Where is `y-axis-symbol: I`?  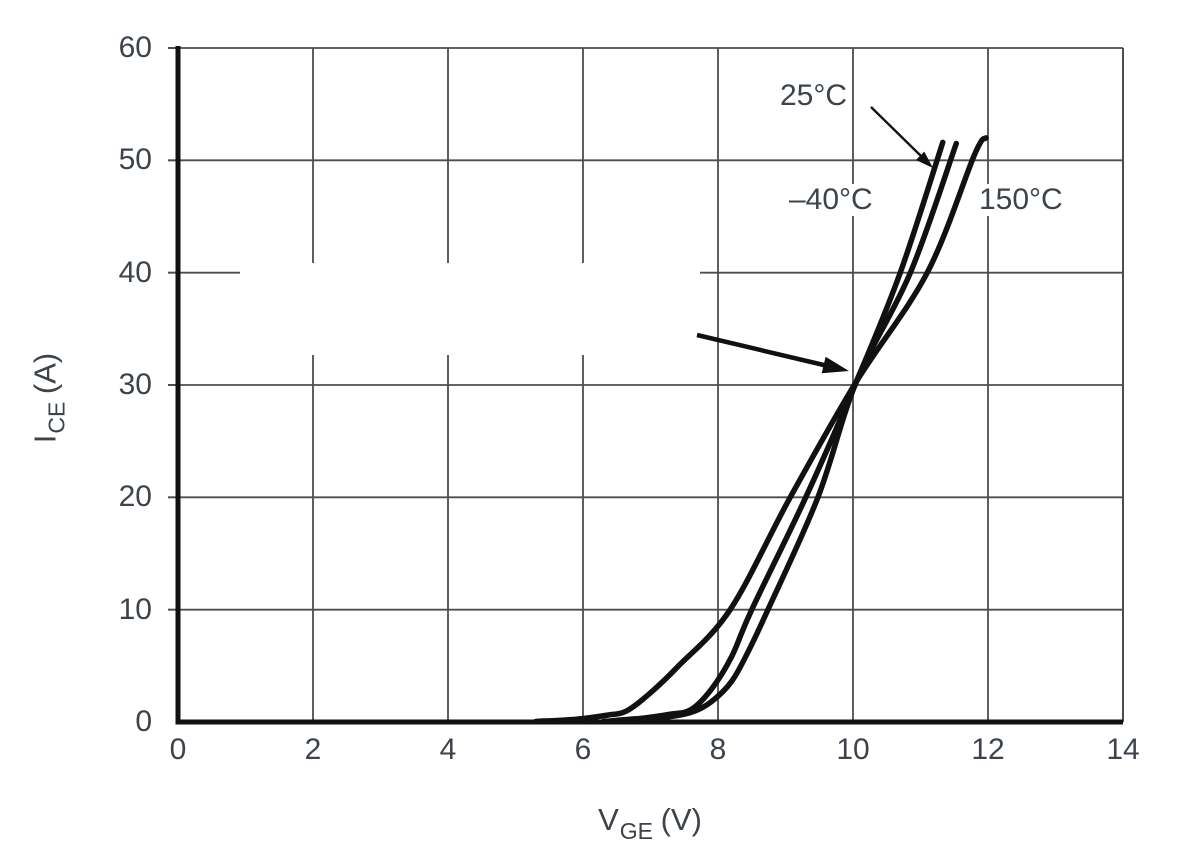 y-axis-symbol: I is located at coordinates (45, 439).